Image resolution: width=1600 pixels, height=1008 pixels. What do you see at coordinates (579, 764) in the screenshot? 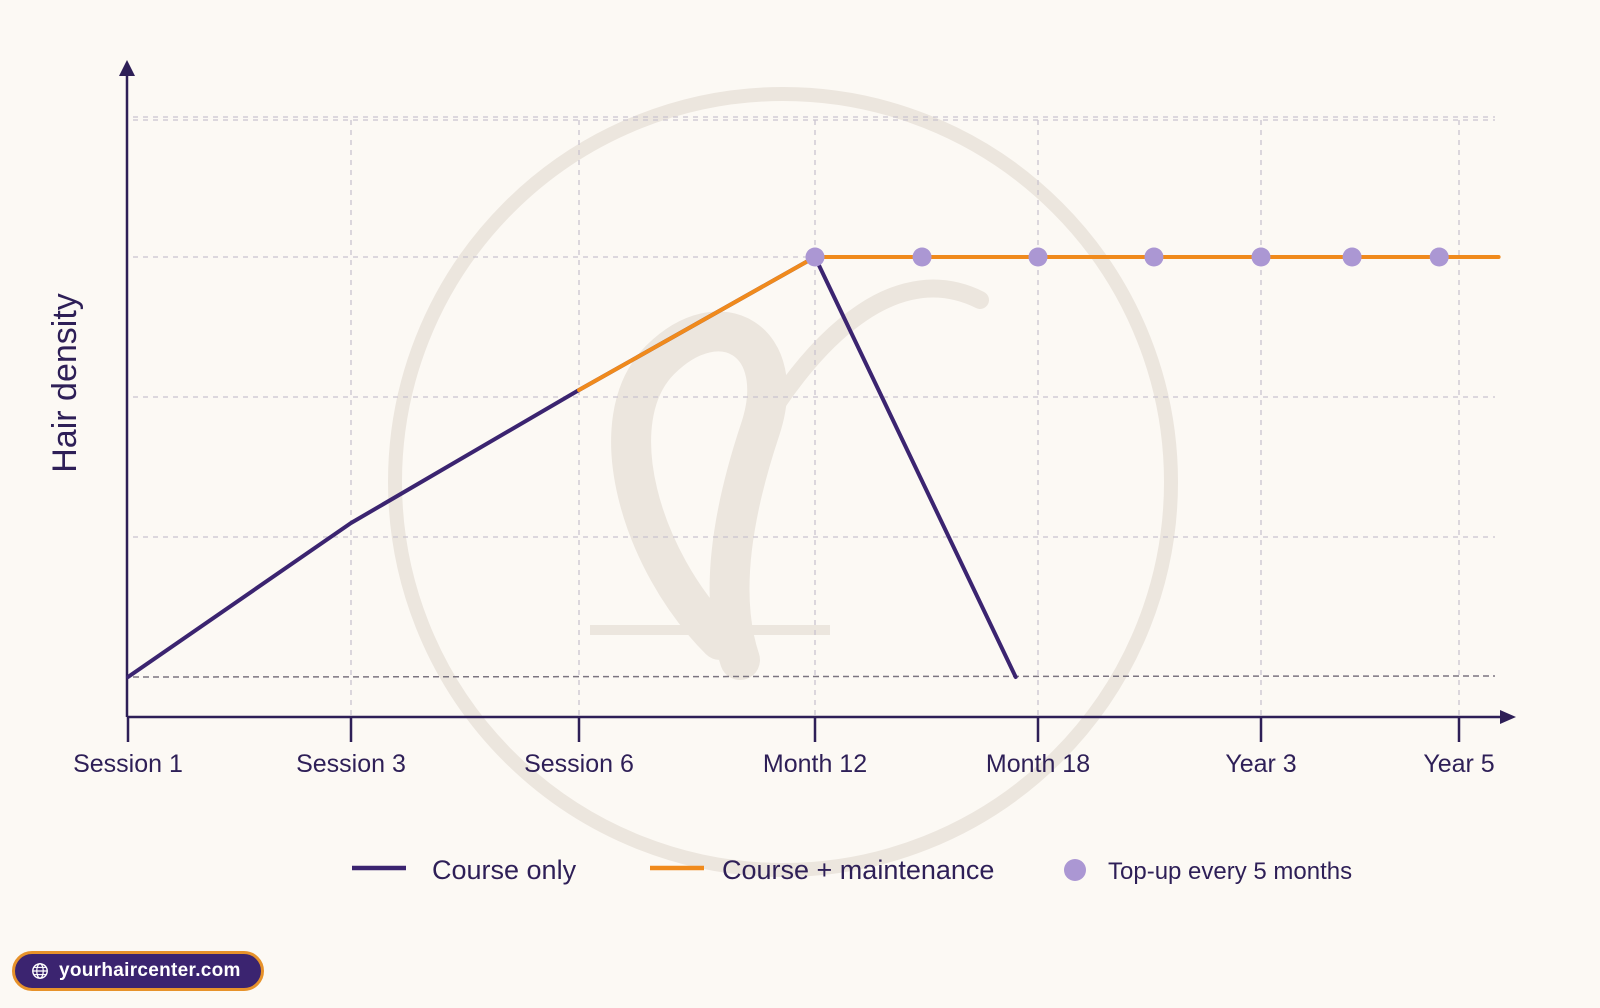
I see `x-tick-label: Session 6` at bounding box center [579, 764].